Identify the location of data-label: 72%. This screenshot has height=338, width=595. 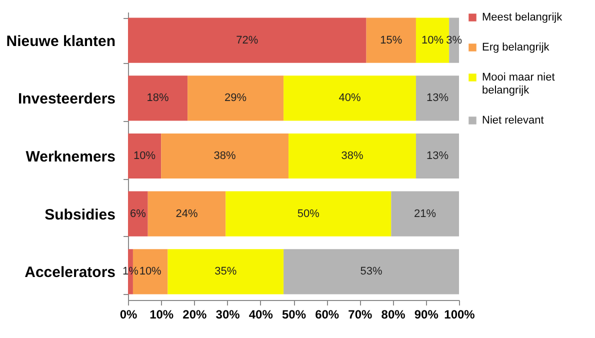
(247, 40).